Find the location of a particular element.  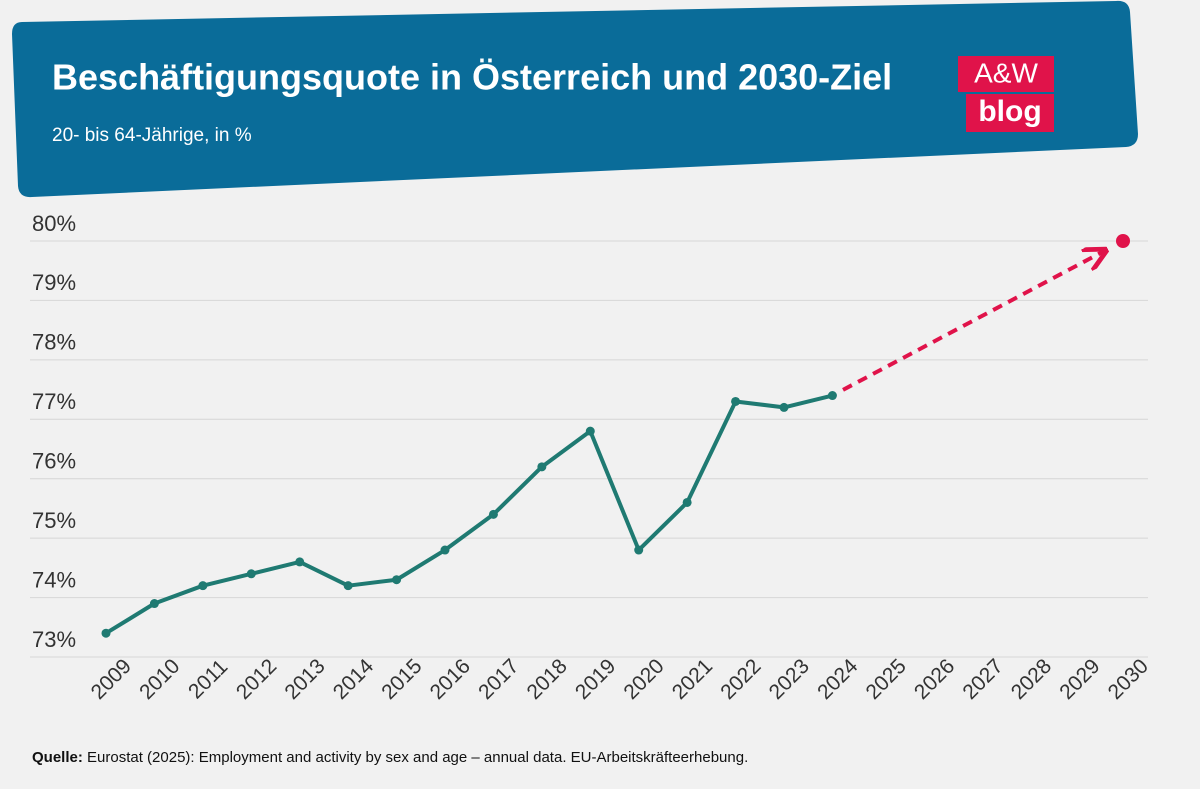

chart-subtitle: 20- bis 64-Jährige, in % is located at coordinates (152, 135).